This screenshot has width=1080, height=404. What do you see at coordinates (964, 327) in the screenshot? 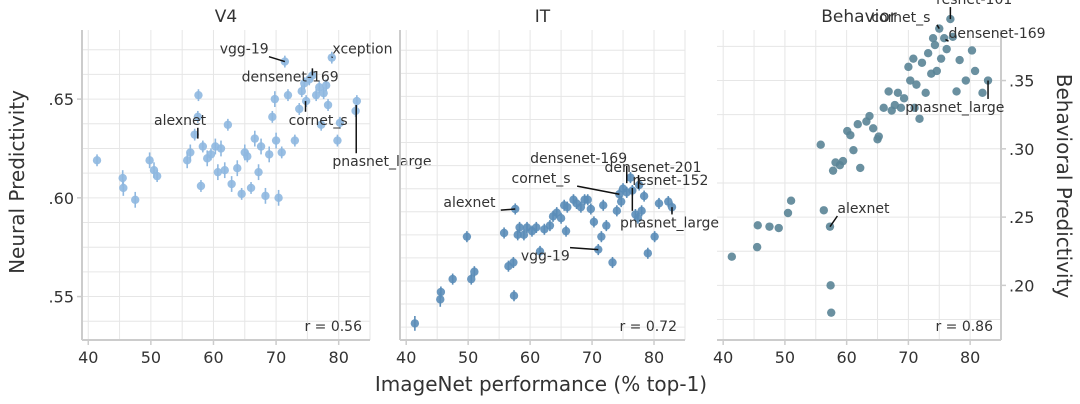
I see `correlation-label: r = 0.86` at bounding box center [964, 327].